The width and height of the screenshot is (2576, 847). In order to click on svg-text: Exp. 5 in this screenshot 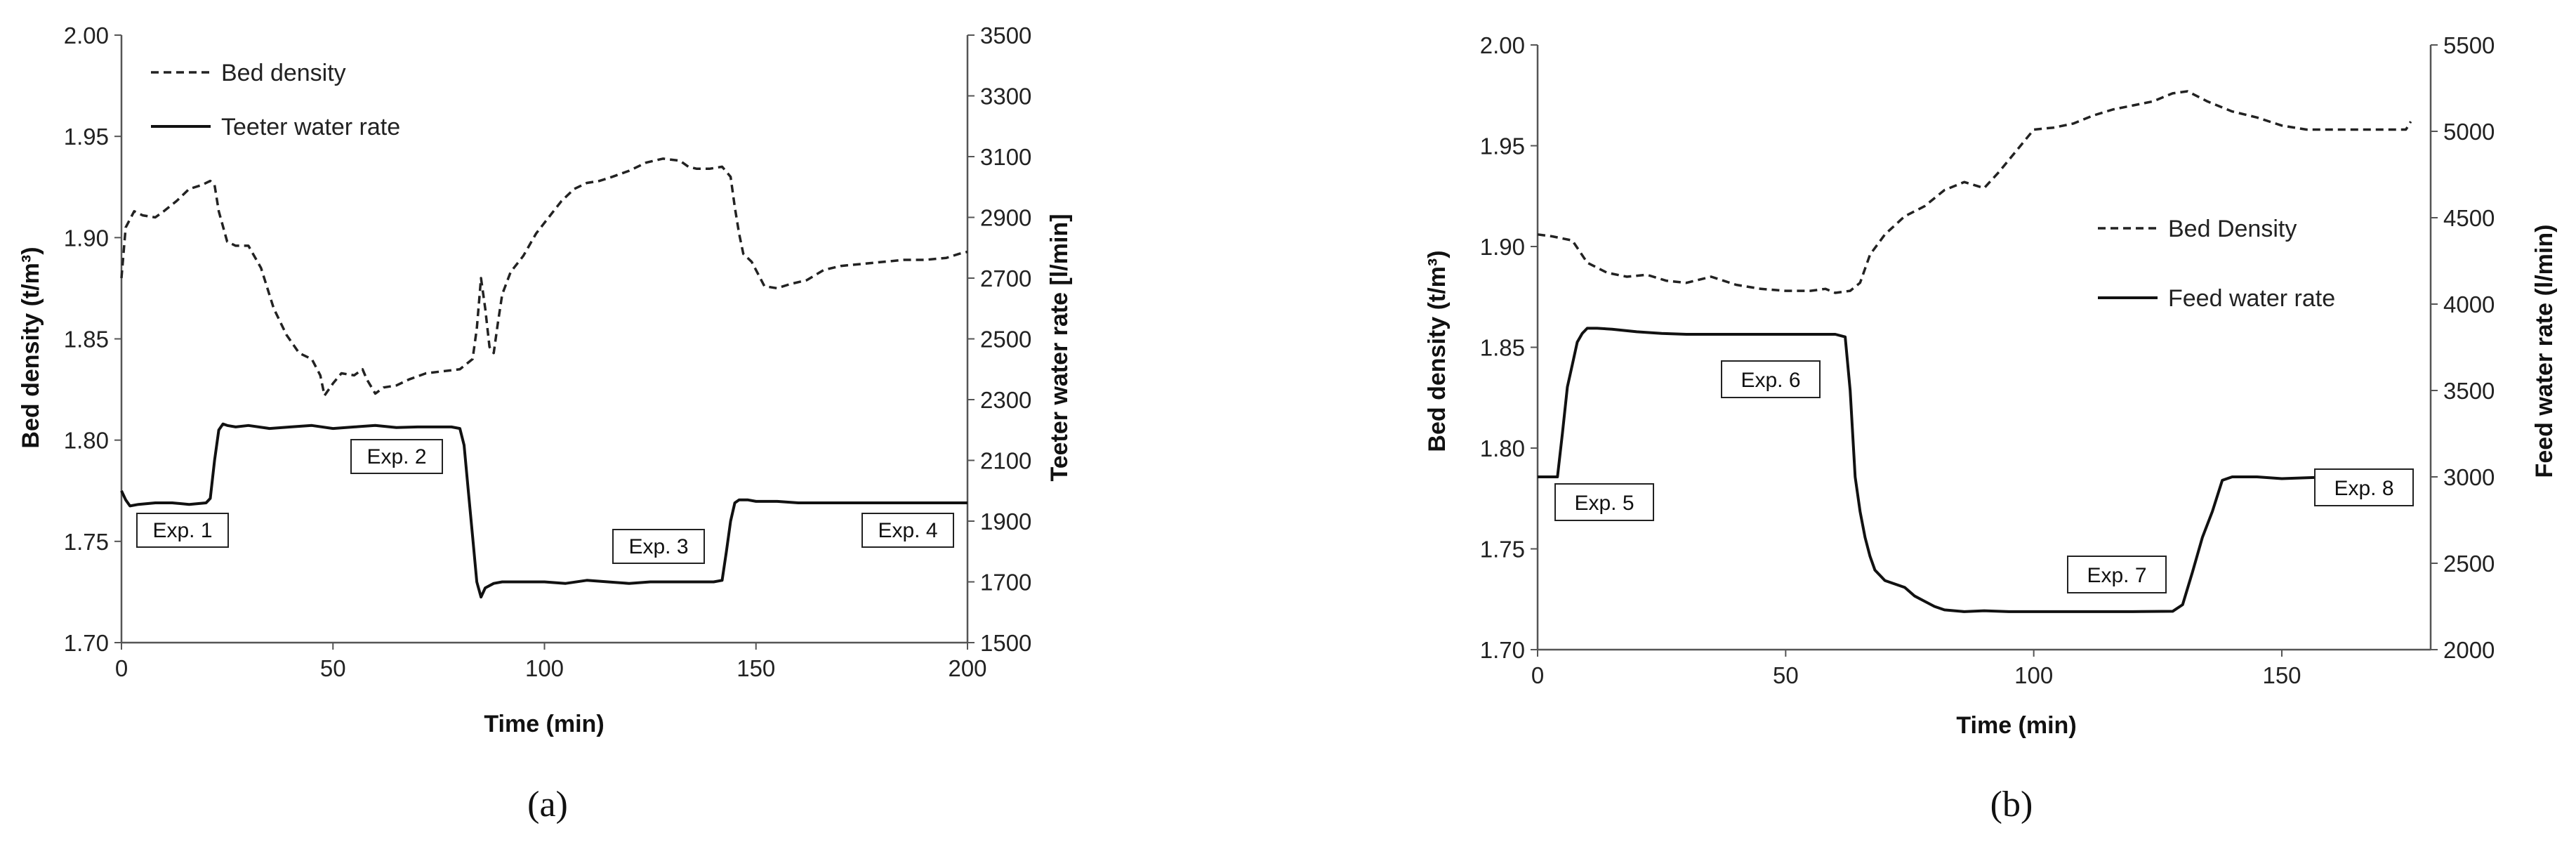, I will do `click(1604, 504)`.